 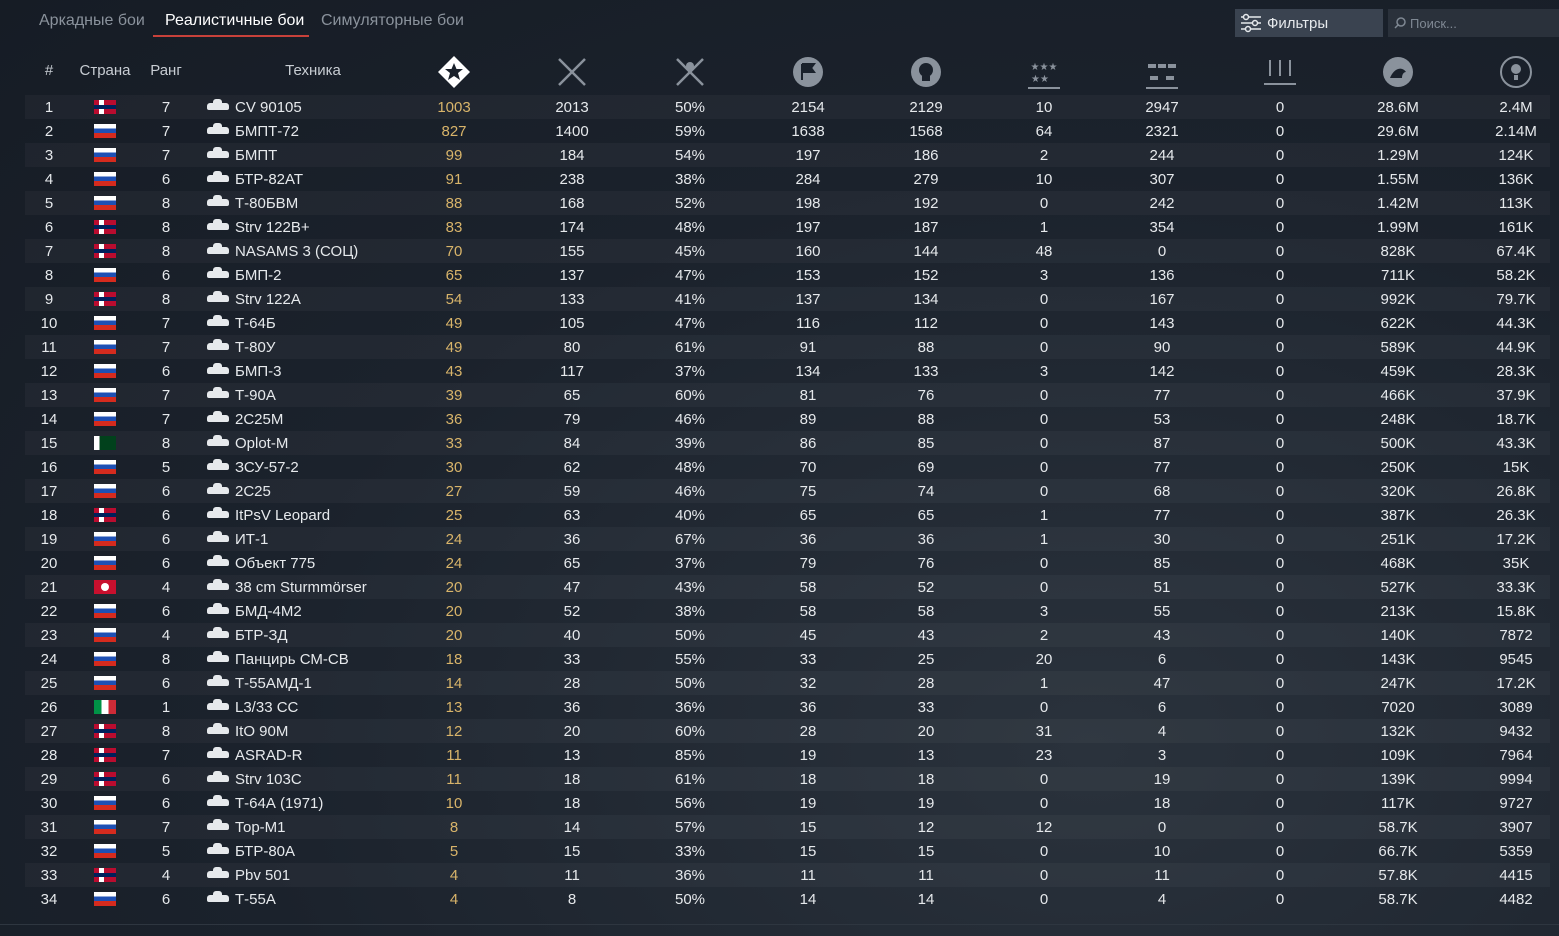 I want to click on table-row: 22 6 БМД-4М2 20 52 38% 58 58 3 55 0 213K 15.8K, so click(x=787, y=611).